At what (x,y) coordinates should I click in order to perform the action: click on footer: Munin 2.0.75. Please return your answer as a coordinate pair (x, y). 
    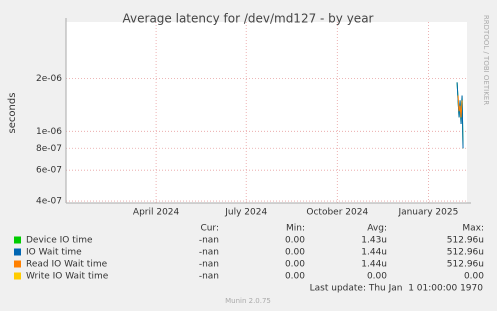
    Looking at the image, I should click on (248, 301).